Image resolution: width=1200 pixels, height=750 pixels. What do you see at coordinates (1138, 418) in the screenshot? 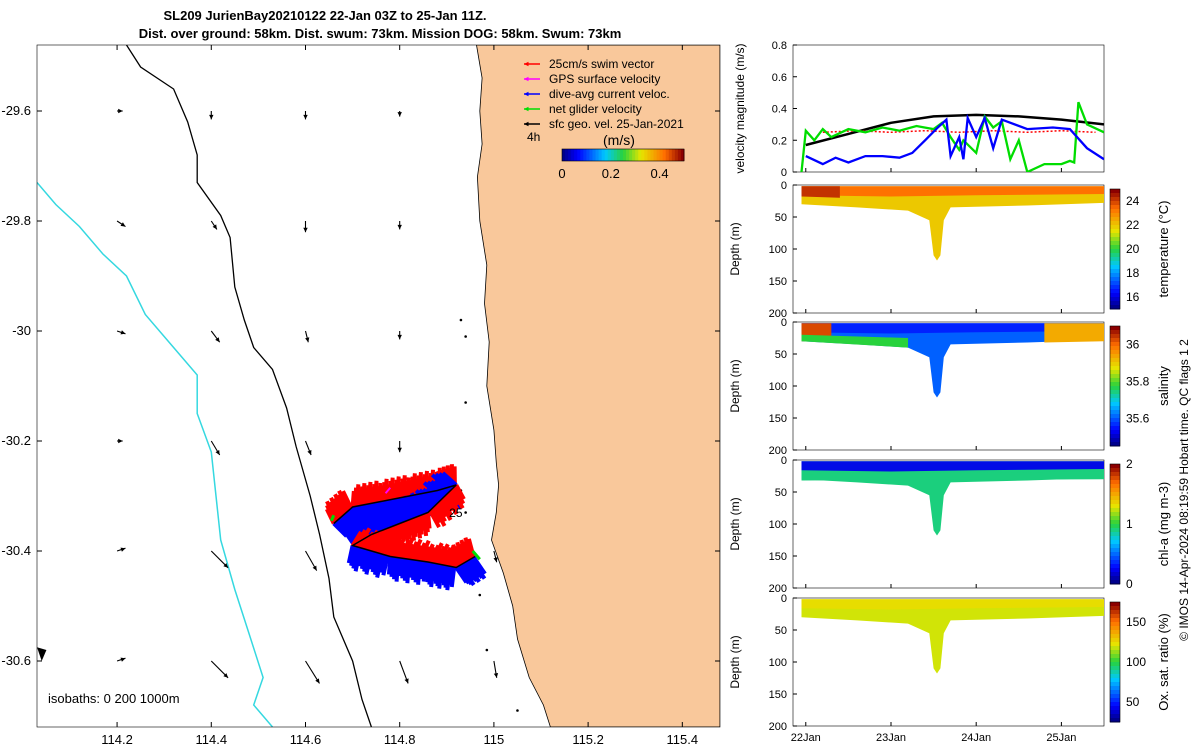
I see `section-colorbar-tick-label: 35.6` at bounding box center [1138, 418].